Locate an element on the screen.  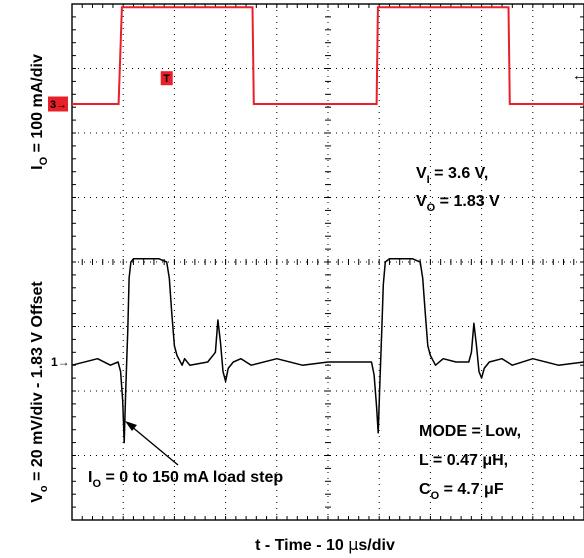
channel-1-marker: 1→ is located at coordinates (60, 362).